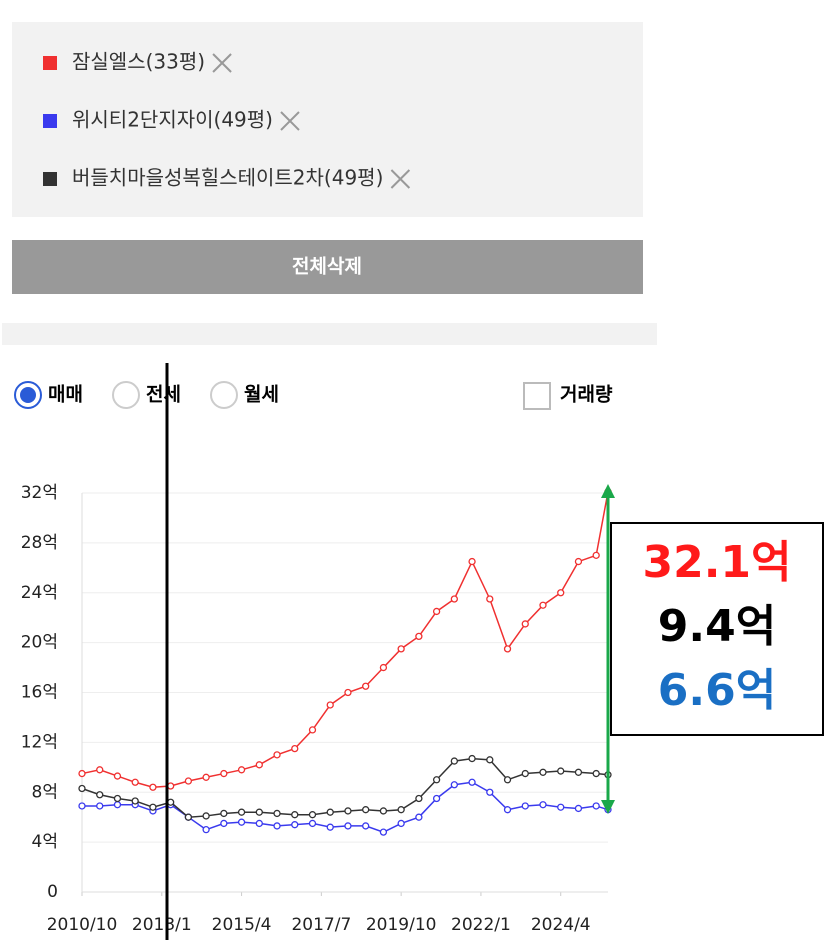 This screenshot has height=947, width=827. What do you see at coordinates (65, 395) in the screenshot?
I see `radio-label: 매매` at bounding box center [65, 395].